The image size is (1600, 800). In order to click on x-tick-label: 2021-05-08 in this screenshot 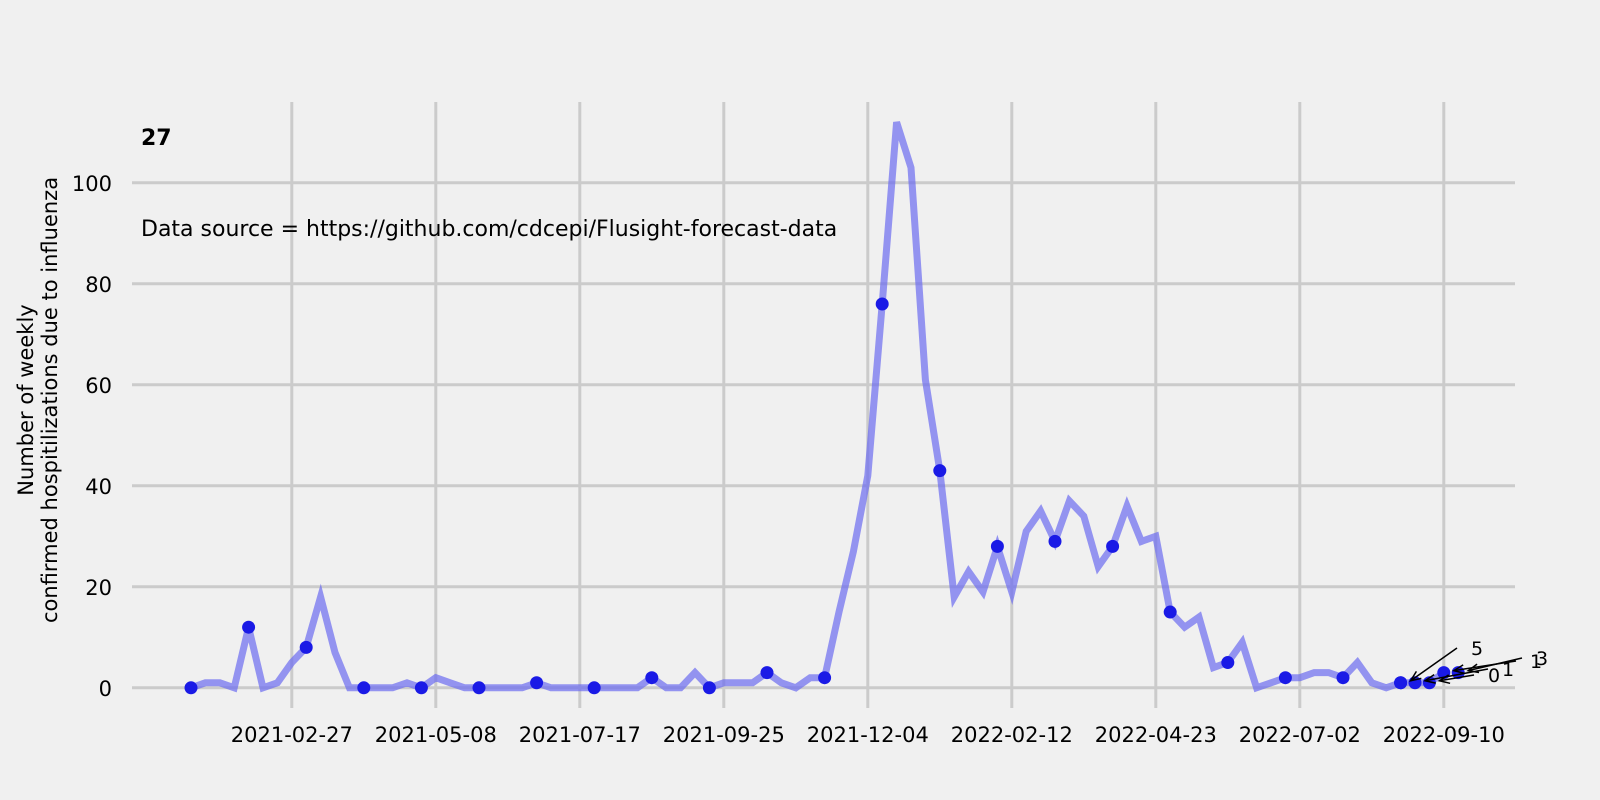, I will do `click(436, 735)`.